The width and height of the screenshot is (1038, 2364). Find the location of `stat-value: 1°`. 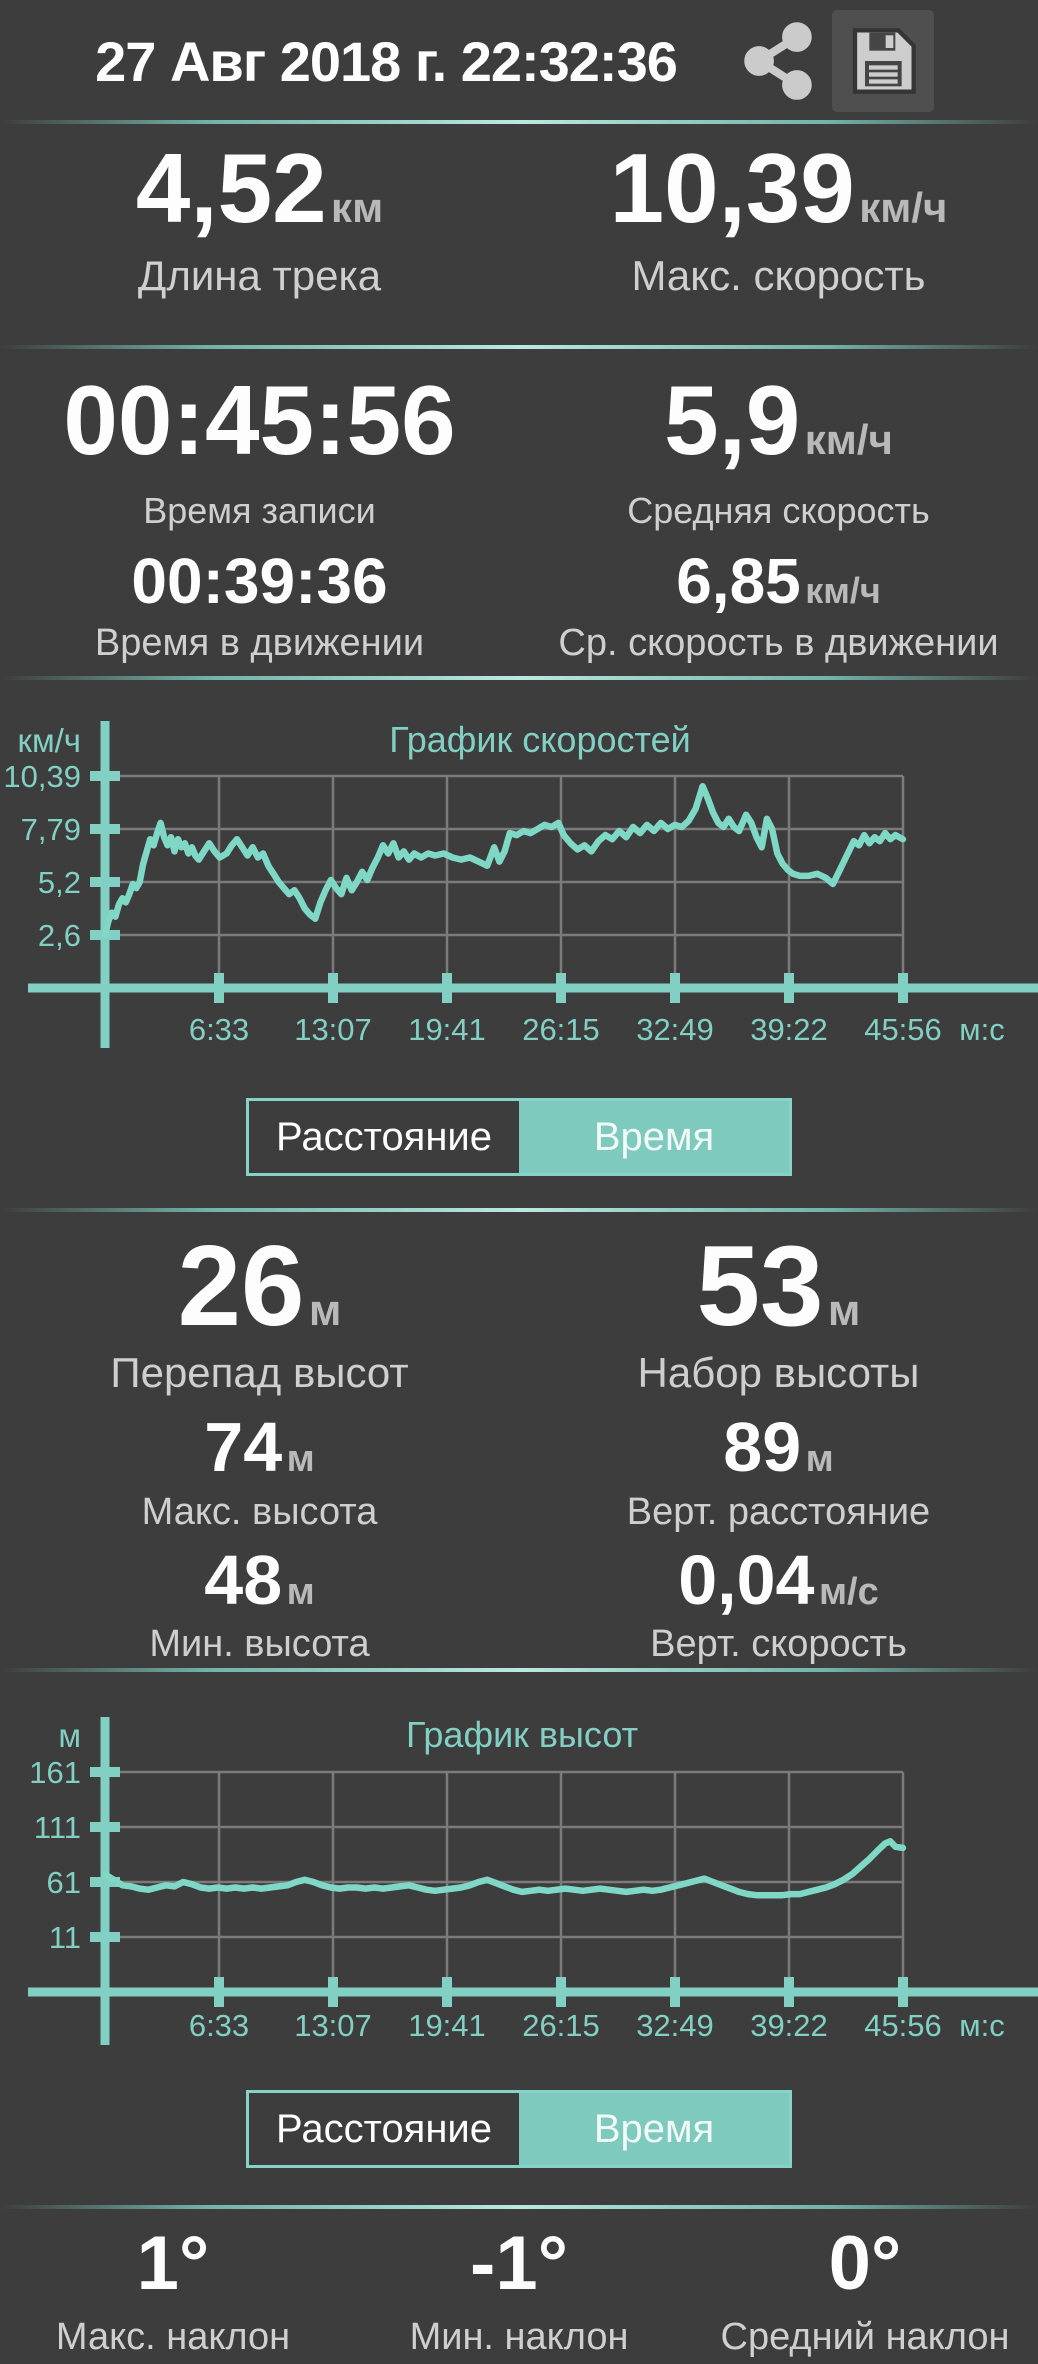

stat-value: 1° is located at coordinates (173, 2263).